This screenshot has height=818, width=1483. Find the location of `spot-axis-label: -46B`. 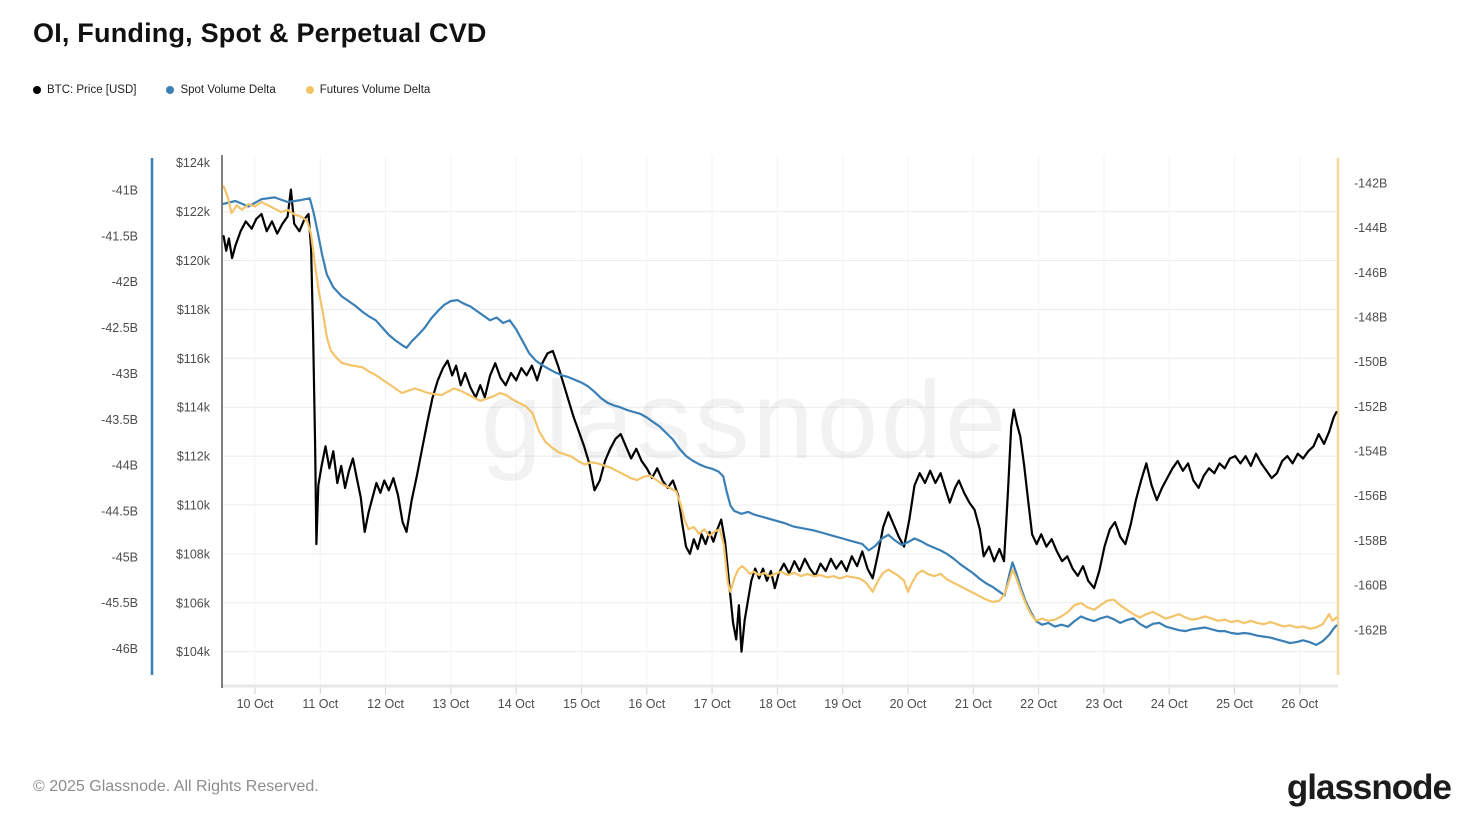

spot-axis-label: -46B is located at coordinates (125, 649).